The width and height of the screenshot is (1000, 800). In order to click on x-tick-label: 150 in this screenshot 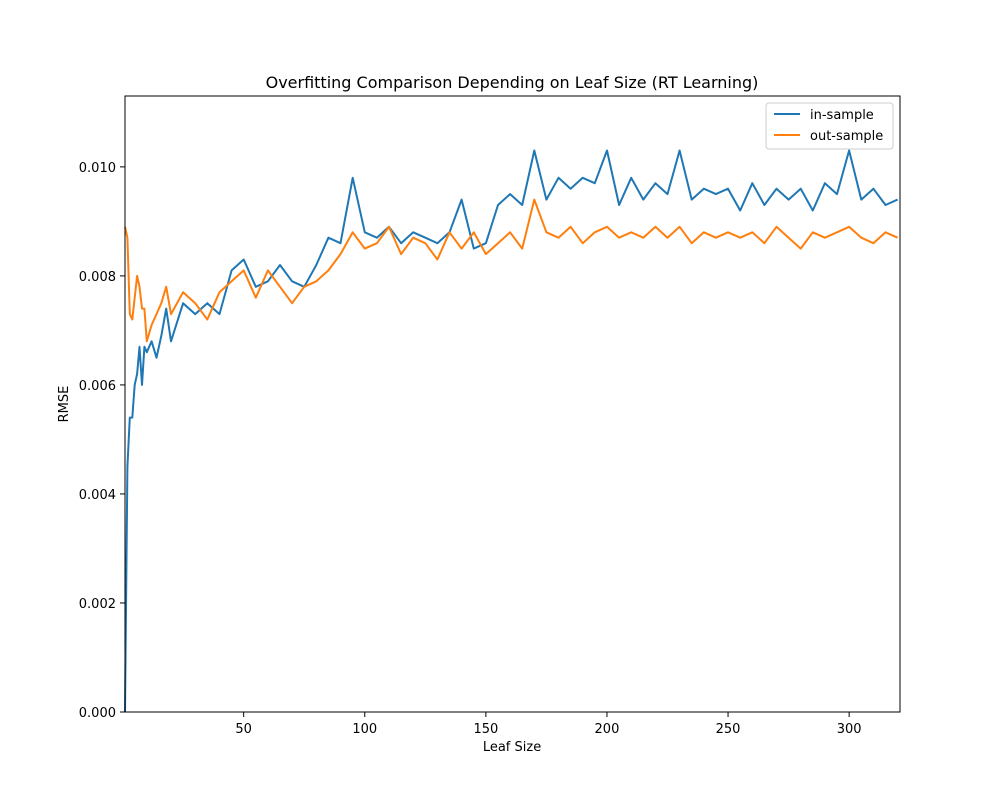, I will do `click(485, 729)`.